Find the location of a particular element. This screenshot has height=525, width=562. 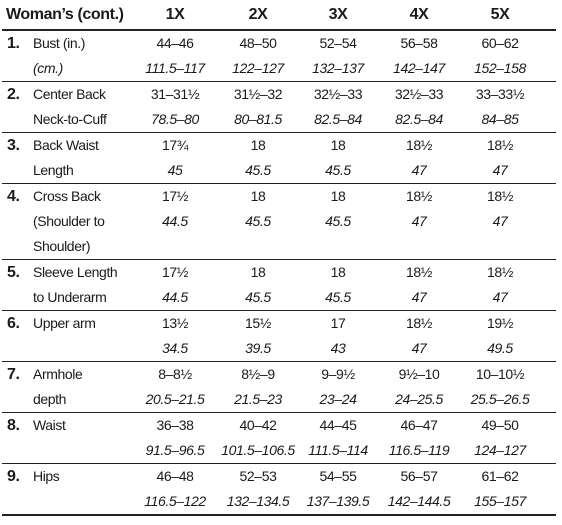

cm-value: 21.5–23 is located at coordinates (258, 399).